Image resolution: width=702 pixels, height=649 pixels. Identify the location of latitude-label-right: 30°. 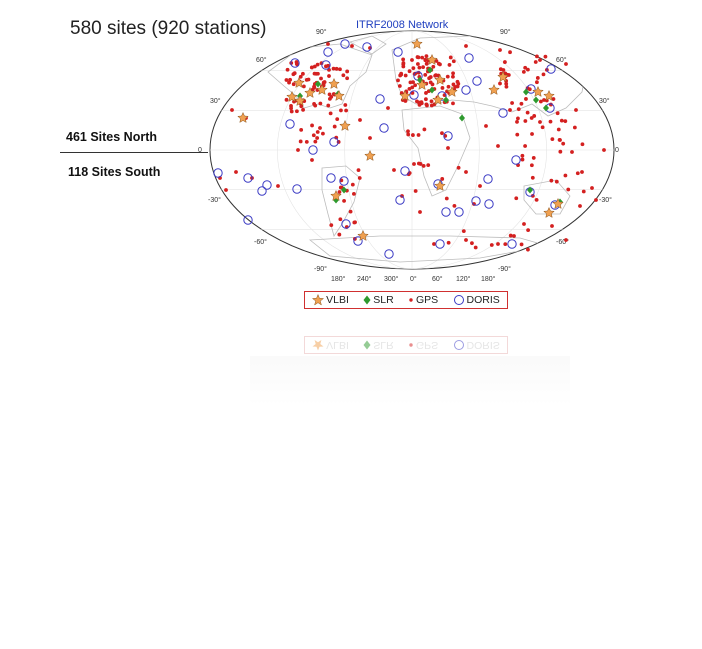
(604, 101).